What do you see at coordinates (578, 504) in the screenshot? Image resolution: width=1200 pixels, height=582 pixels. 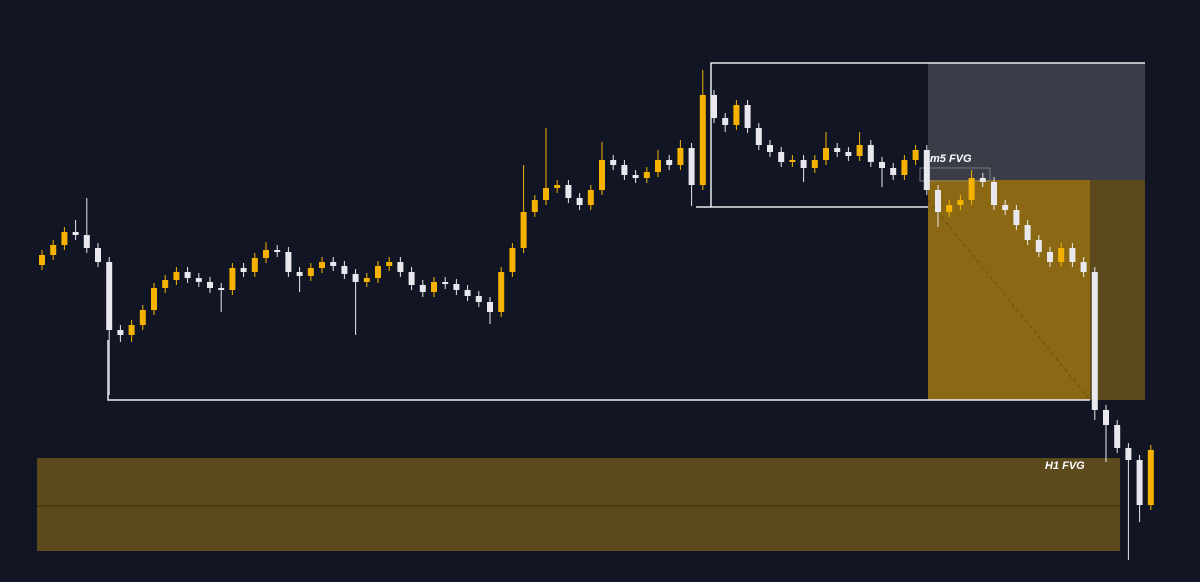 I see `h1-fvg-zone` at bounding box center [578, 504].